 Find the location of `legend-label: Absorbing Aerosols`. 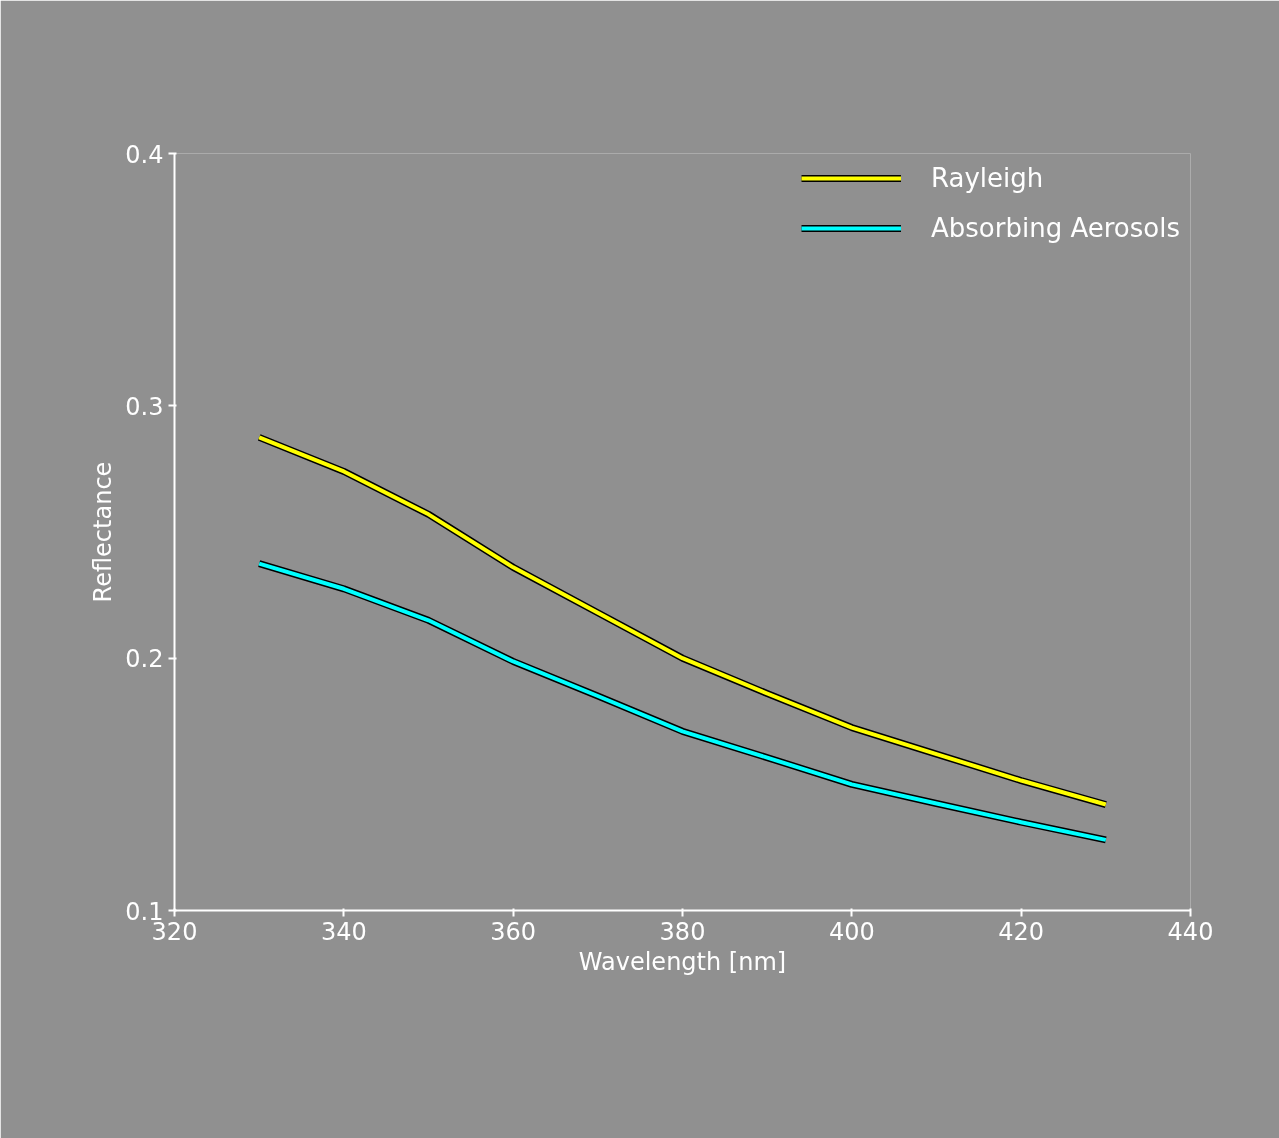

legend-label: Absorbing Aerosols is located at coordinates (1055, 228).